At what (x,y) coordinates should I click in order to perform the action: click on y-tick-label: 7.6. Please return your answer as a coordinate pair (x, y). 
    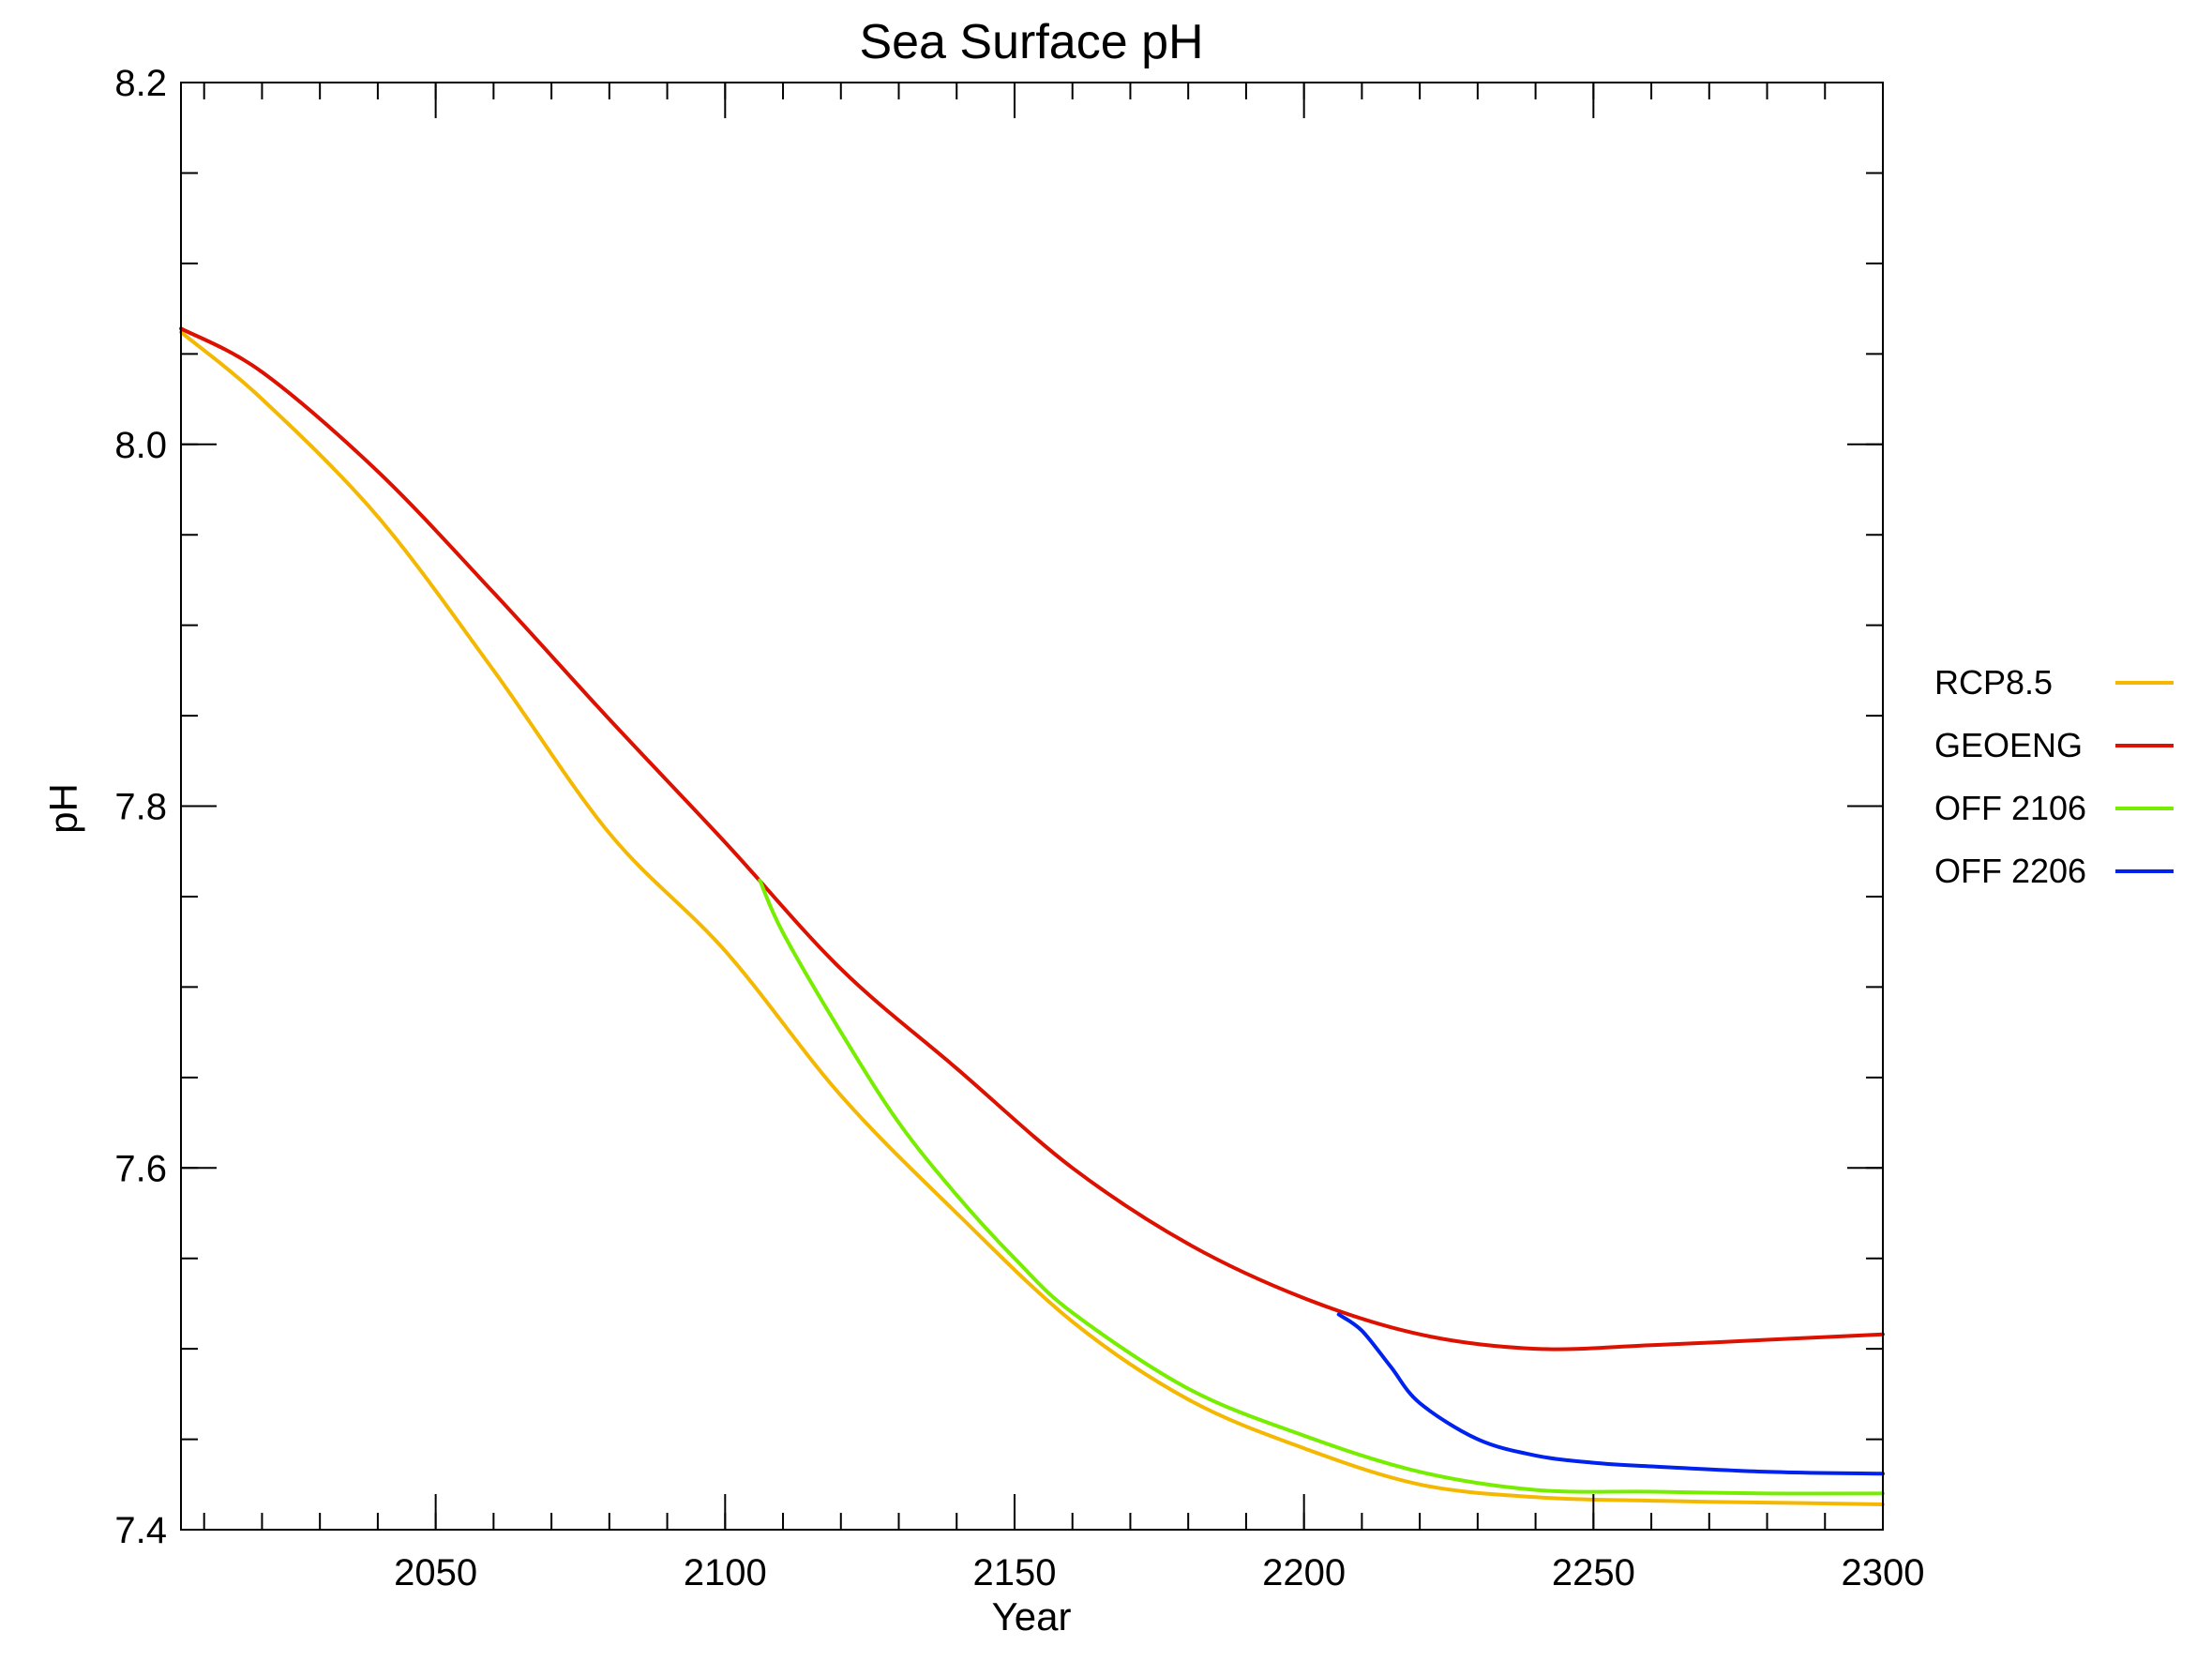
    Looking at the image, I should click on (140, 1168).